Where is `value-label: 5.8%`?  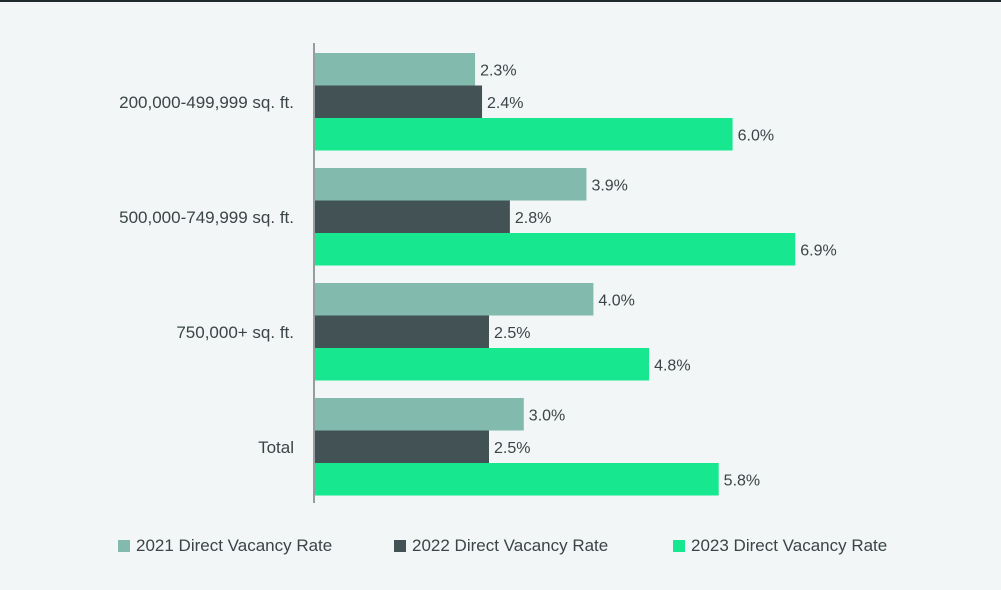 value-label: 5.8% is located at coordinates (742, 480).